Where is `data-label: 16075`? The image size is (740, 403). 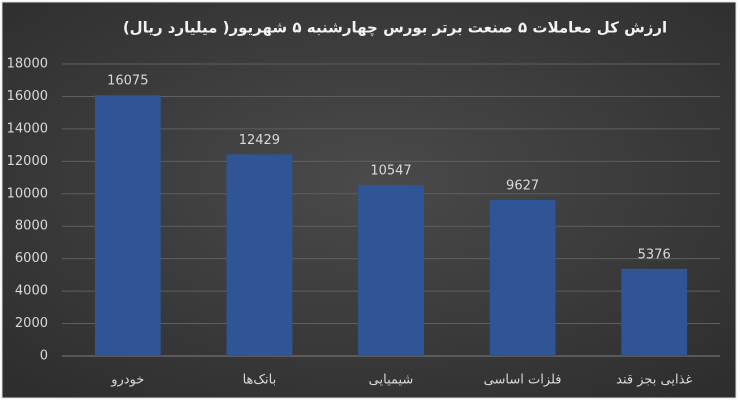 data-label: 16075 is located at coordinates (127, 81).